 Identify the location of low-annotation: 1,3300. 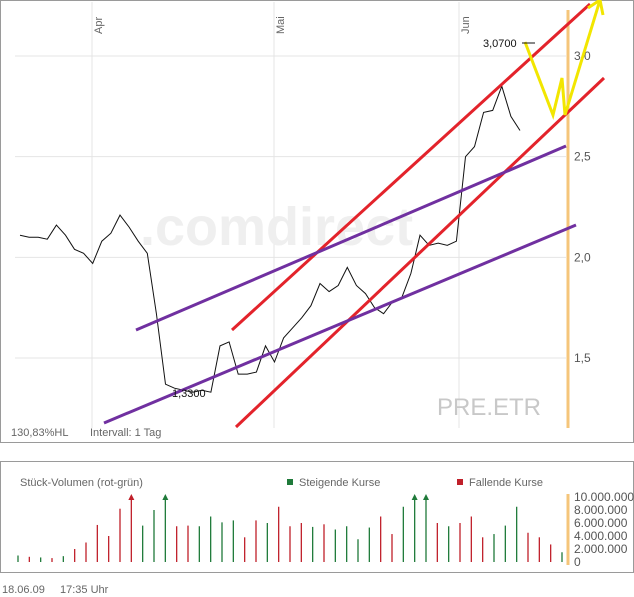
(189, 394).